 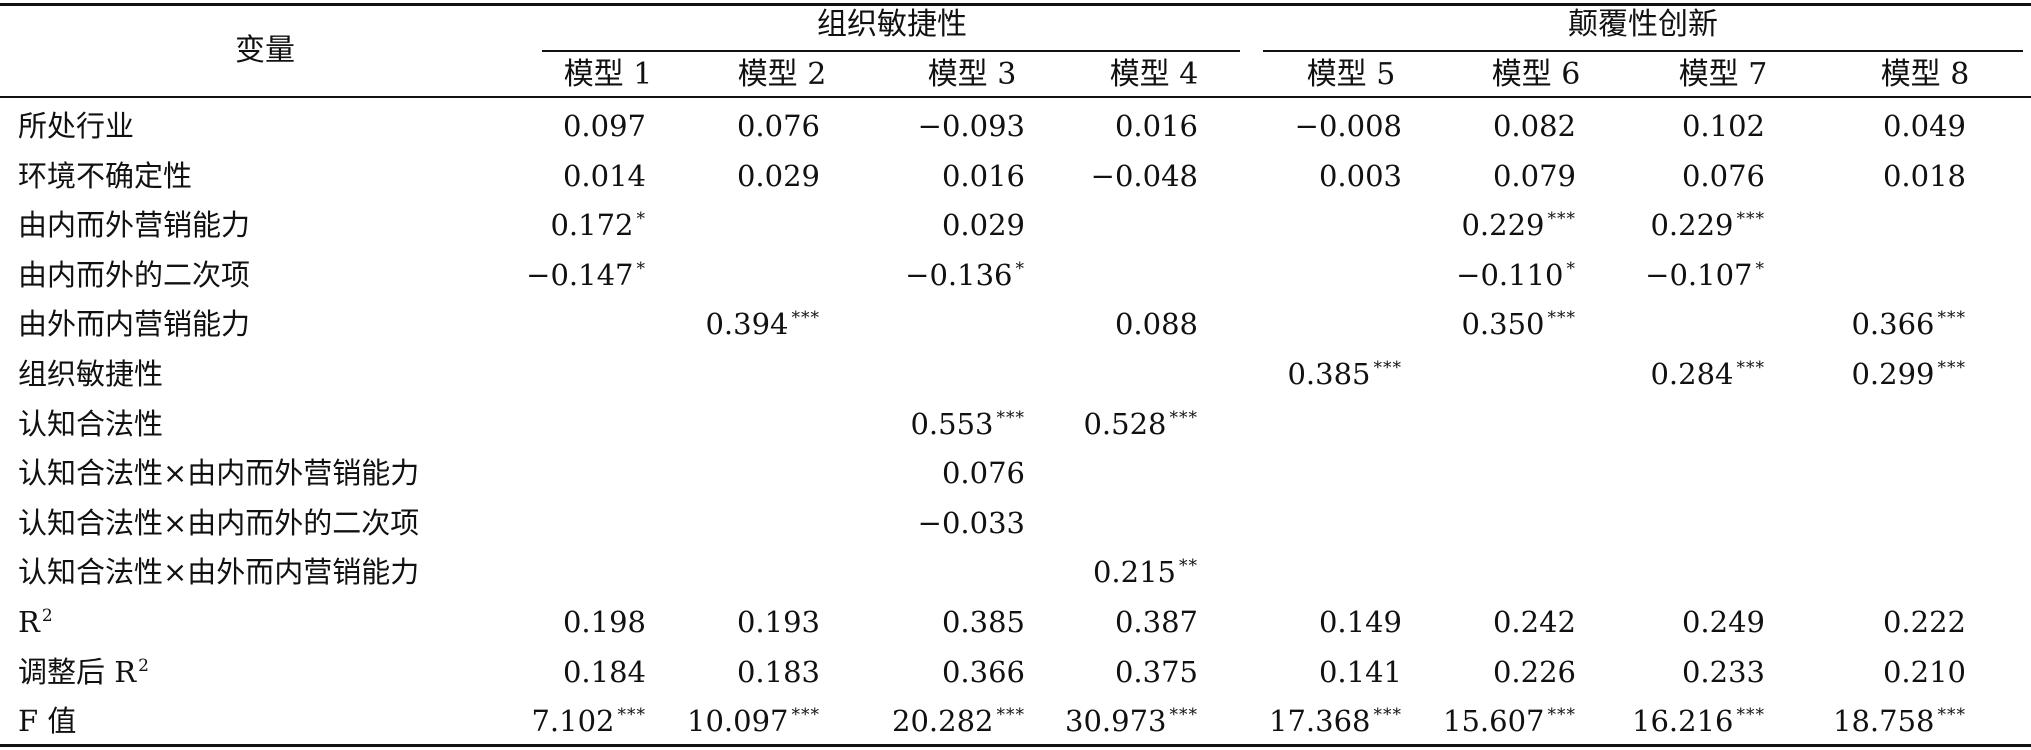 I want to click on coefficient-value: 0.299, so click(x=1893, y=374).